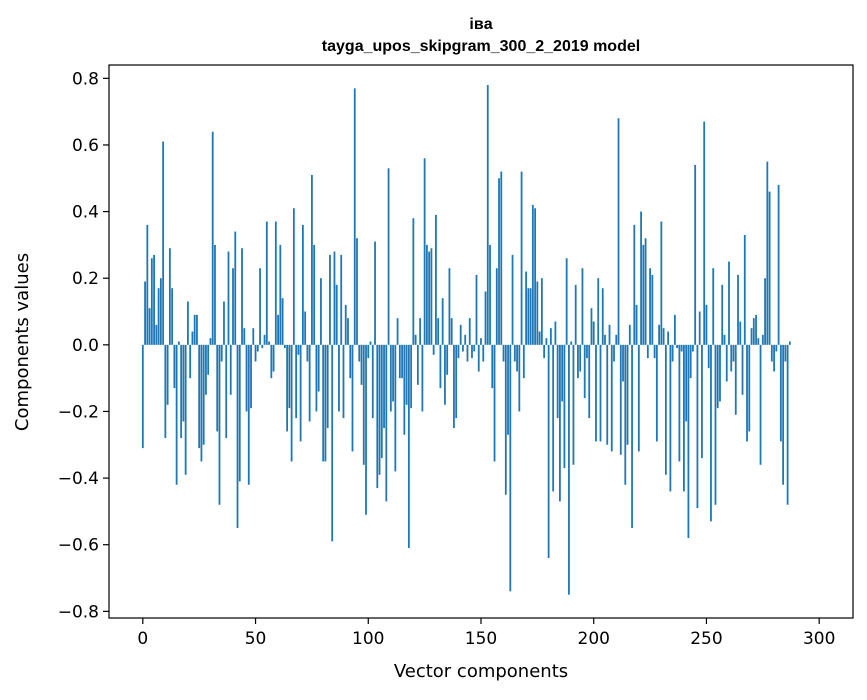  Describe the element at coordinates (142, 639) in the screenshot. I see `x-tick-label-0: 0` at that location.